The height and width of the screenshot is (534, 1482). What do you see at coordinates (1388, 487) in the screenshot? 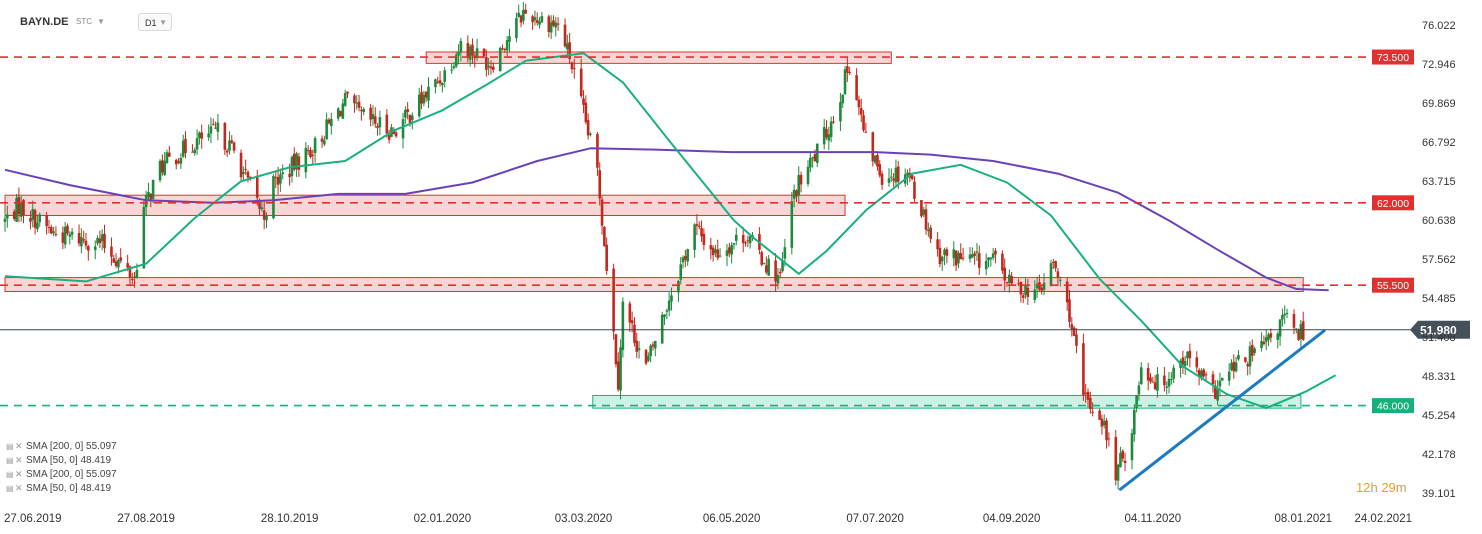
I see `countdown-minutes: 29` at bounding box center [1388, 487].